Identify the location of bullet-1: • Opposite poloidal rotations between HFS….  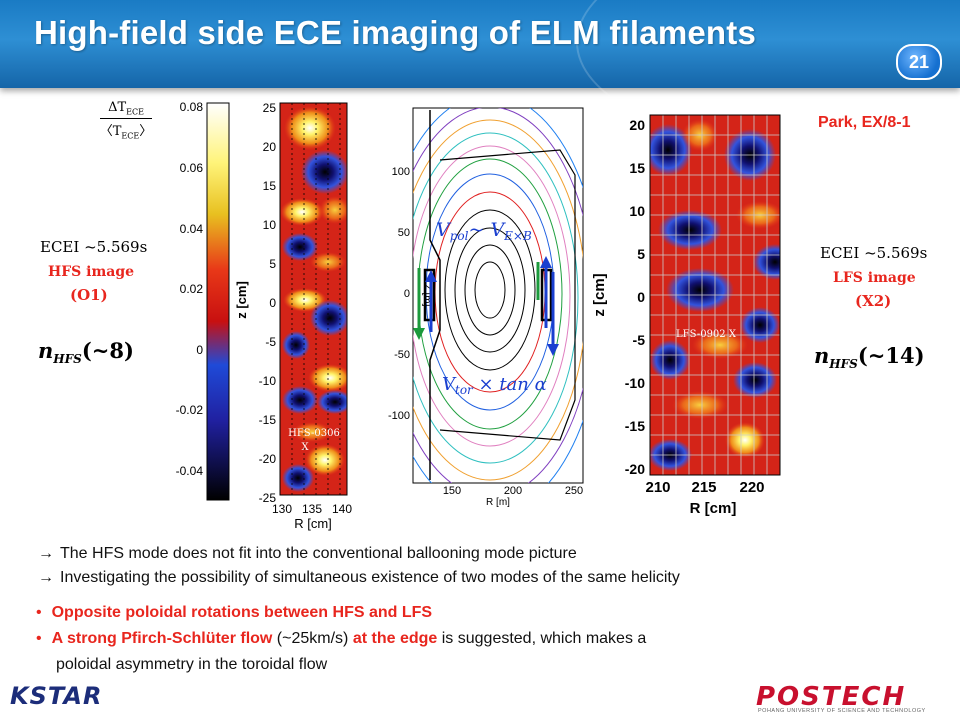
(234, 612).